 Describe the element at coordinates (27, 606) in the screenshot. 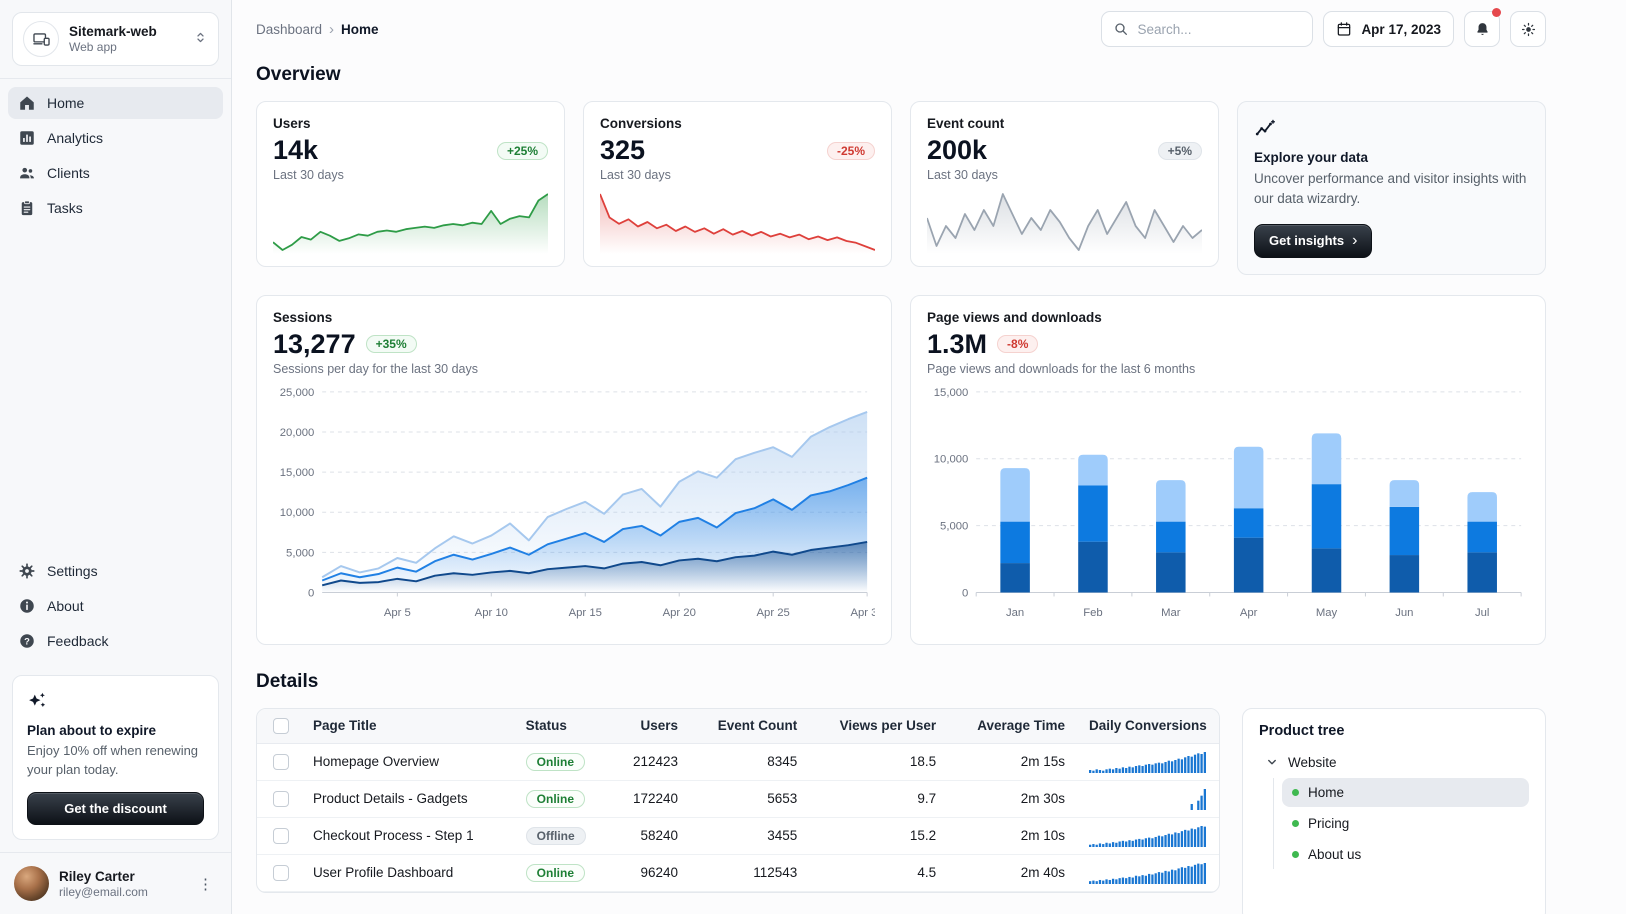

I see `about-icon` at that location.